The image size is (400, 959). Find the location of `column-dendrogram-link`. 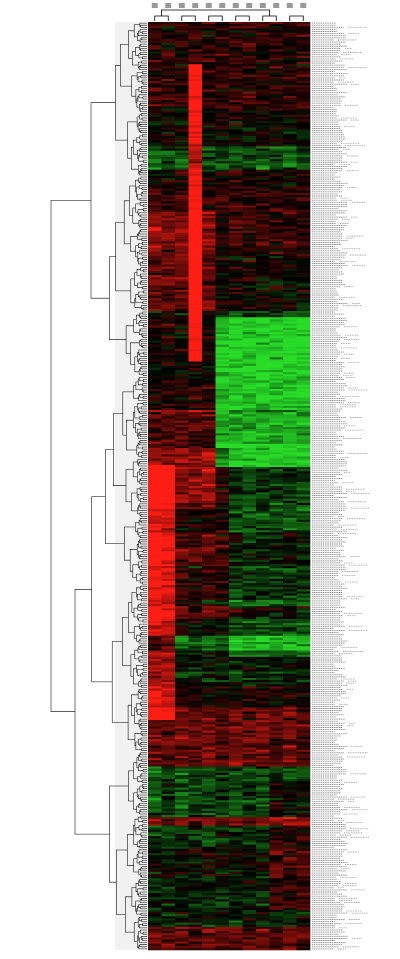

column-dendrogram-link is located at coordinates (188, 18).